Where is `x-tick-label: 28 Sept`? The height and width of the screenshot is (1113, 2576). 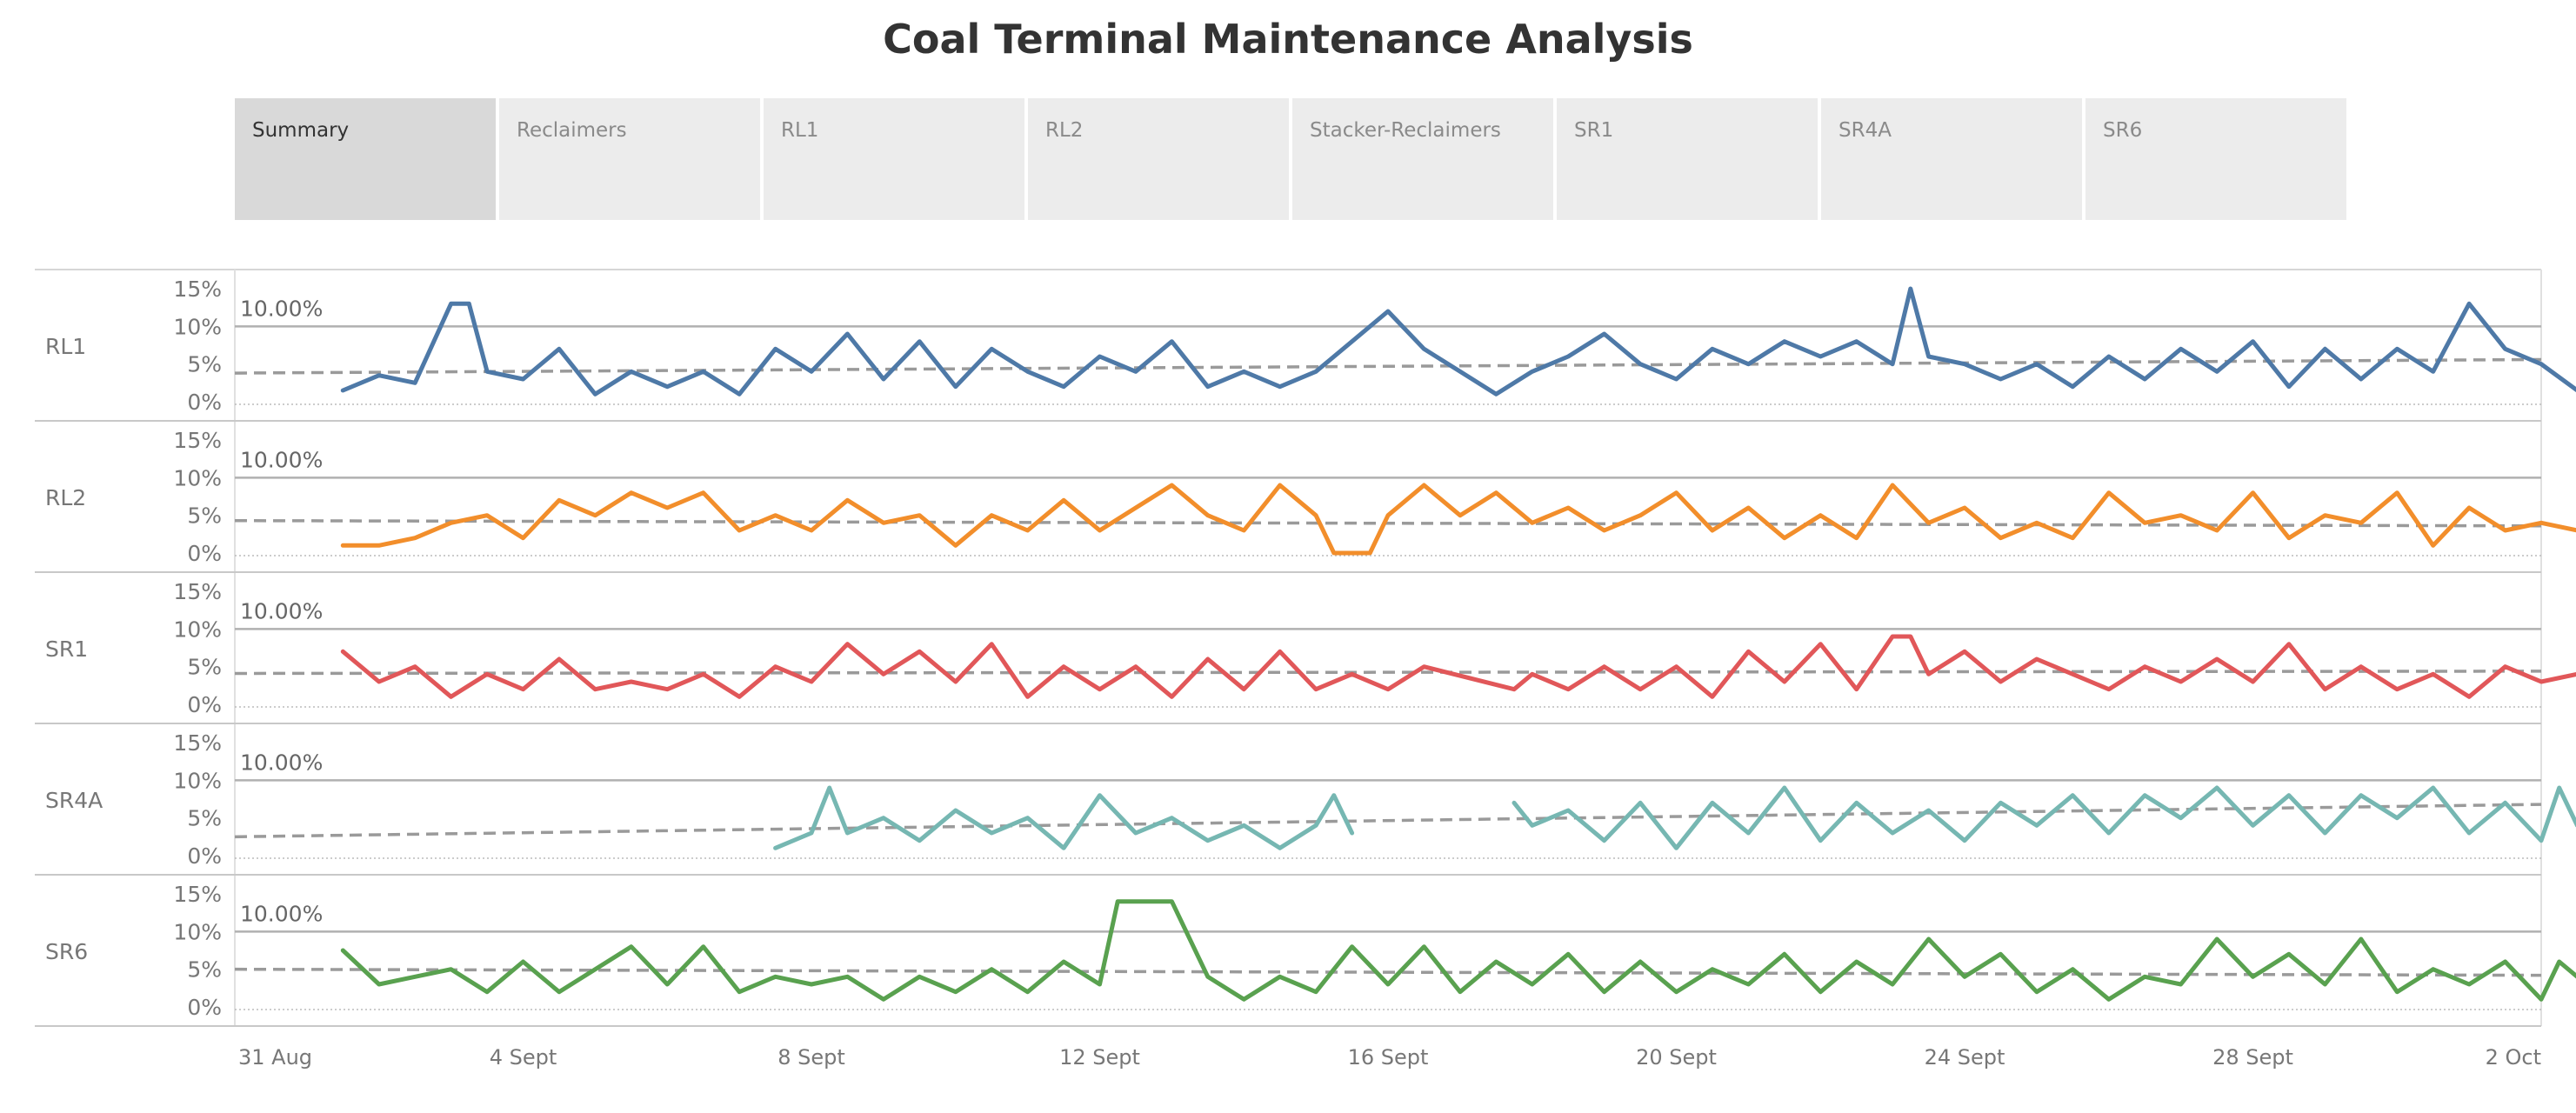 x-tick-label: 28 Sept is located at coordinates (2252, 1057).